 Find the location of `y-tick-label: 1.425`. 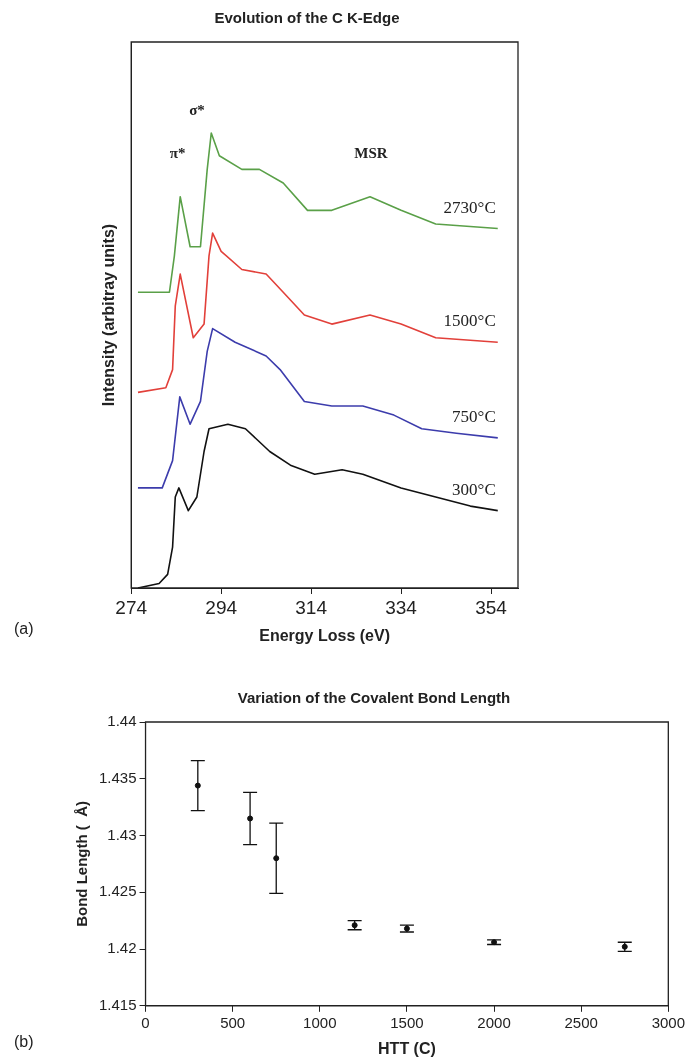

y-tick-label: 1.425 is located at coordinates (117, 891).